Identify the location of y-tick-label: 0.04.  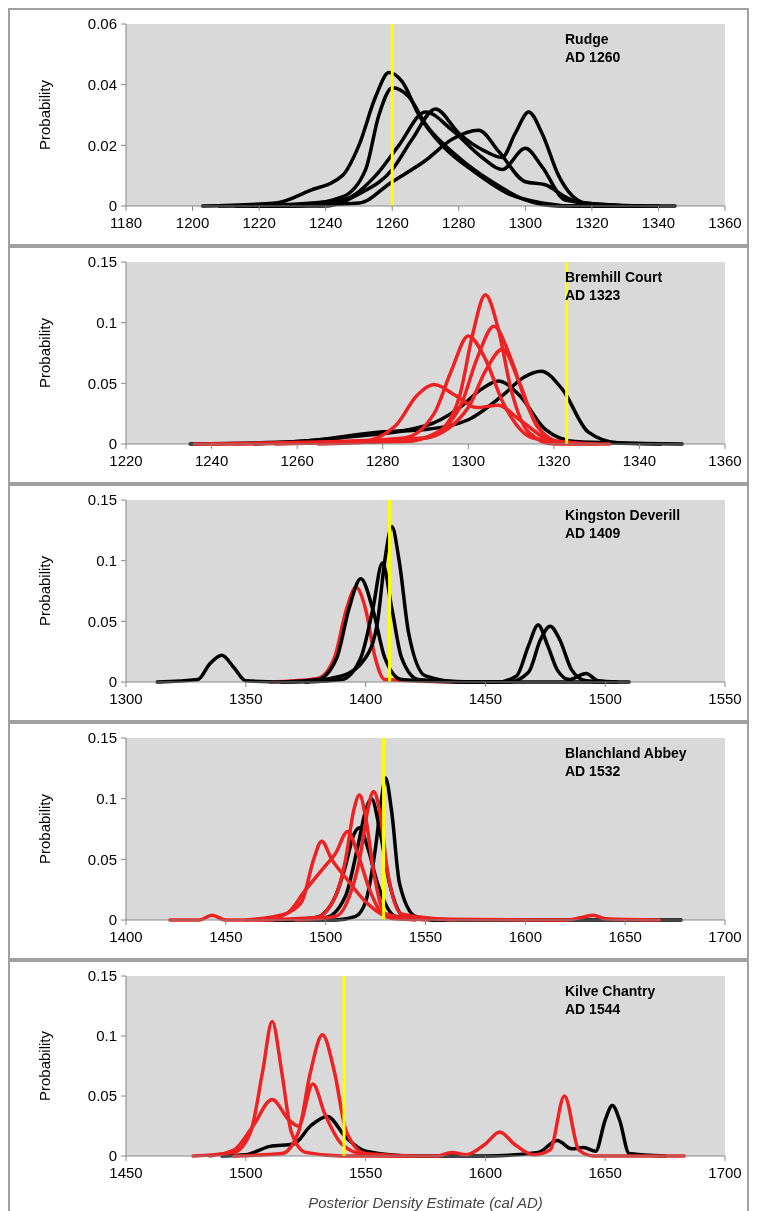
(102, 84).